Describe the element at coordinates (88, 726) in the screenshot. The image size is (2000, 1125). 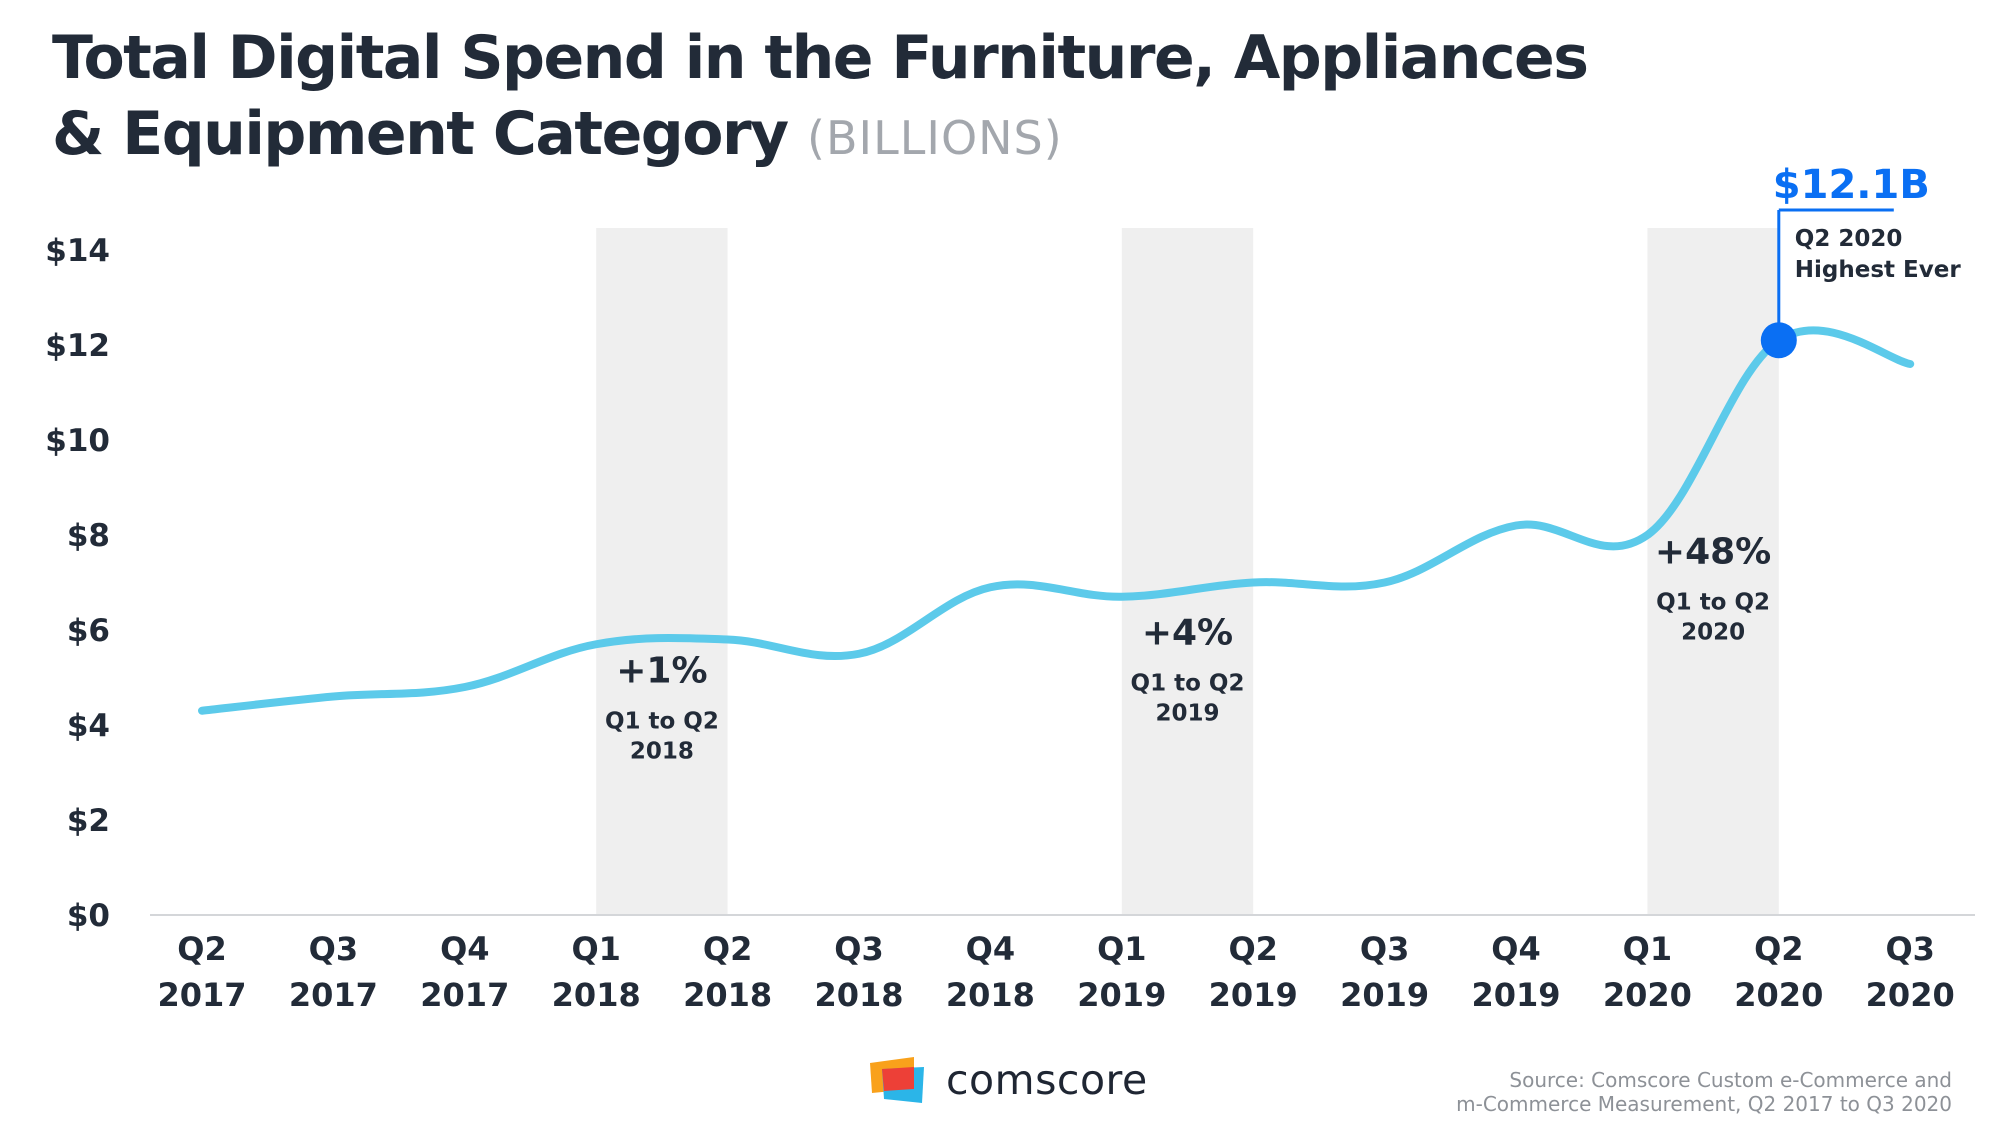
I see `y-tick-label: $4` at that location.